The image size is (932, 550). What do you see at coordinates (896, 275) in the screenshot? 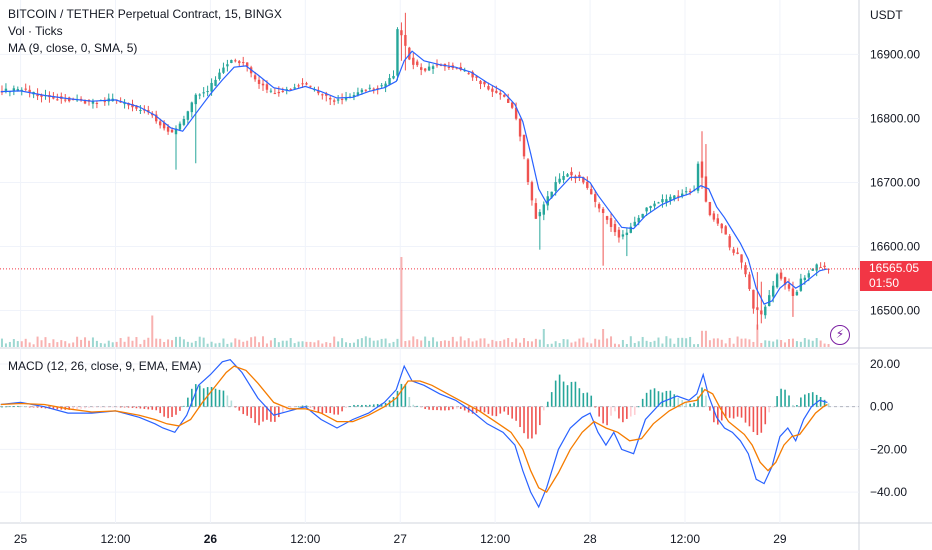
I see `last-price-tag: 16565.05 01:50` at bounding box center [896, 275].